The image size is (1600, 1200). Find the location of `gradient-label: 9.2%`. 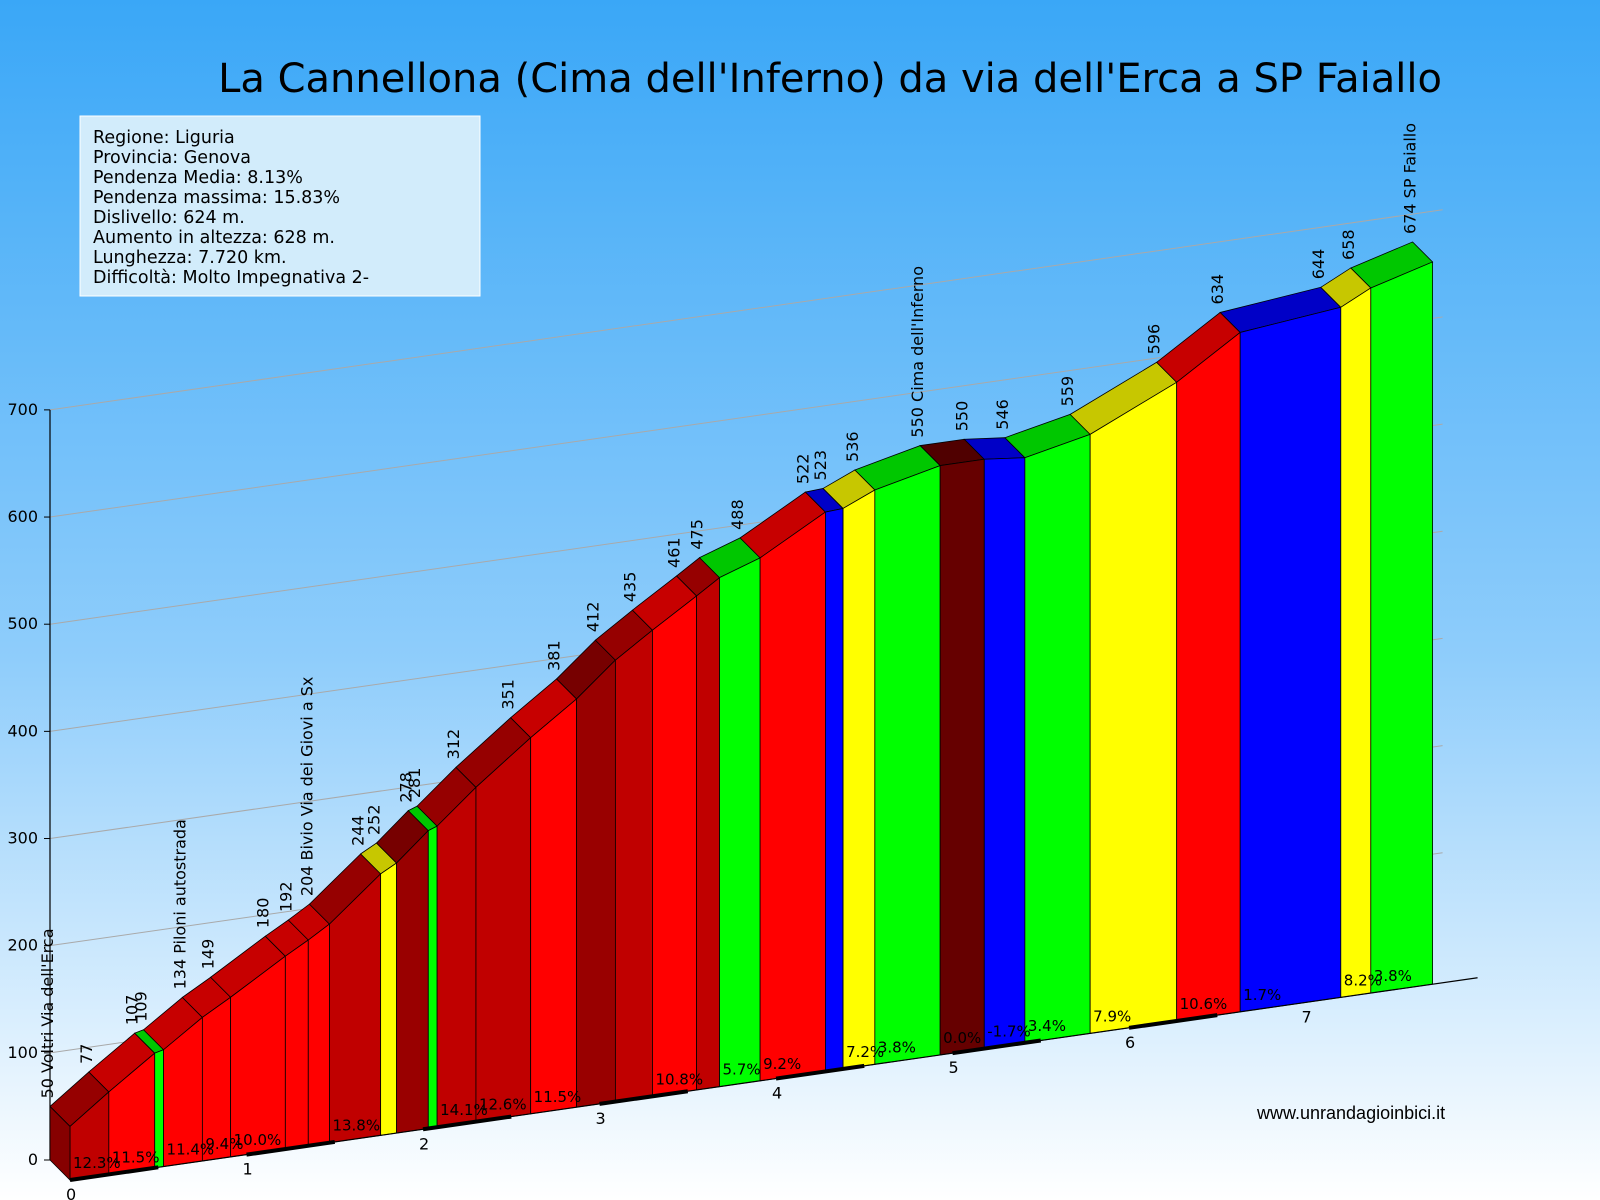

gradient-label: 9.2% is located at coordinates (782, 1064).